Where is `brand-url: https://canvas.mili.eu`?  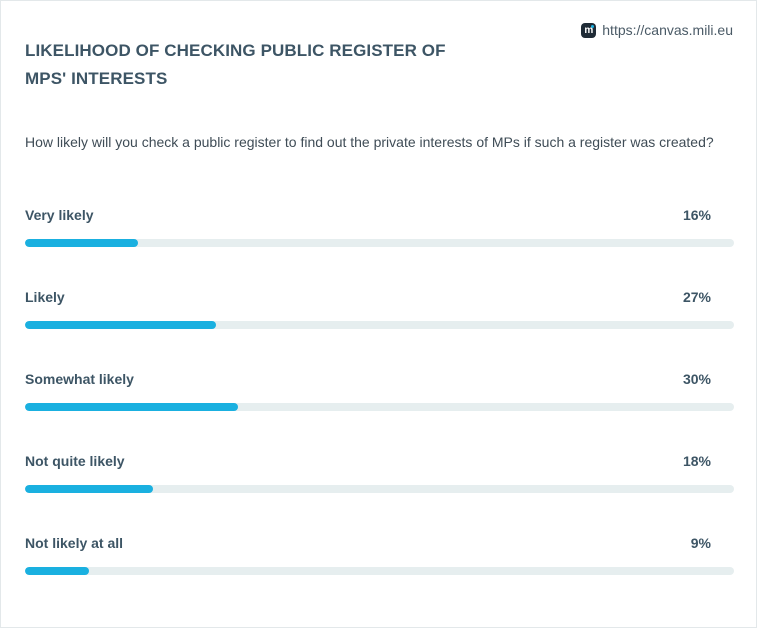 brand-url: https://canvas.mili.eu is located at coordinates (667, 30).